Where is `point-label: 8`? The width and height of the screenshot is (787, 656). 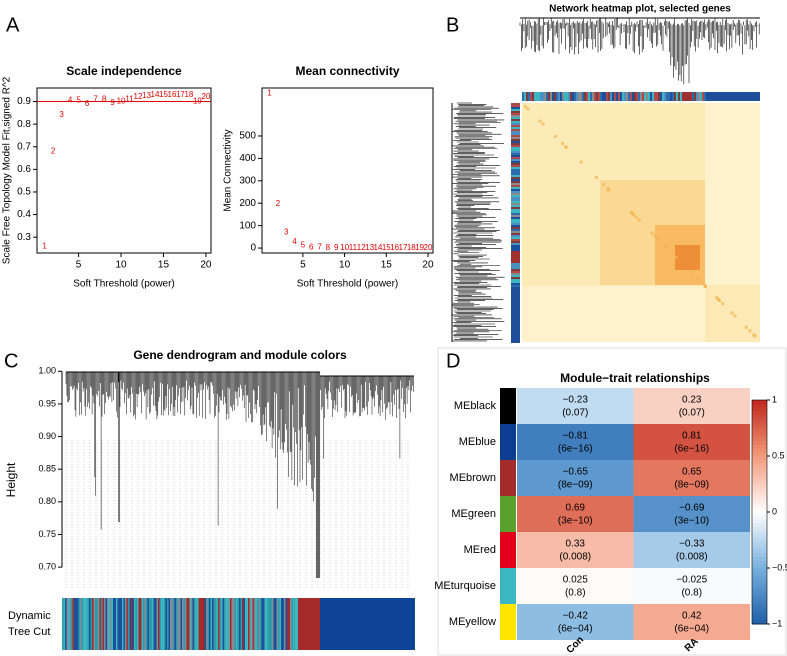 point-label: 8 is located at coordinates (328, 247).